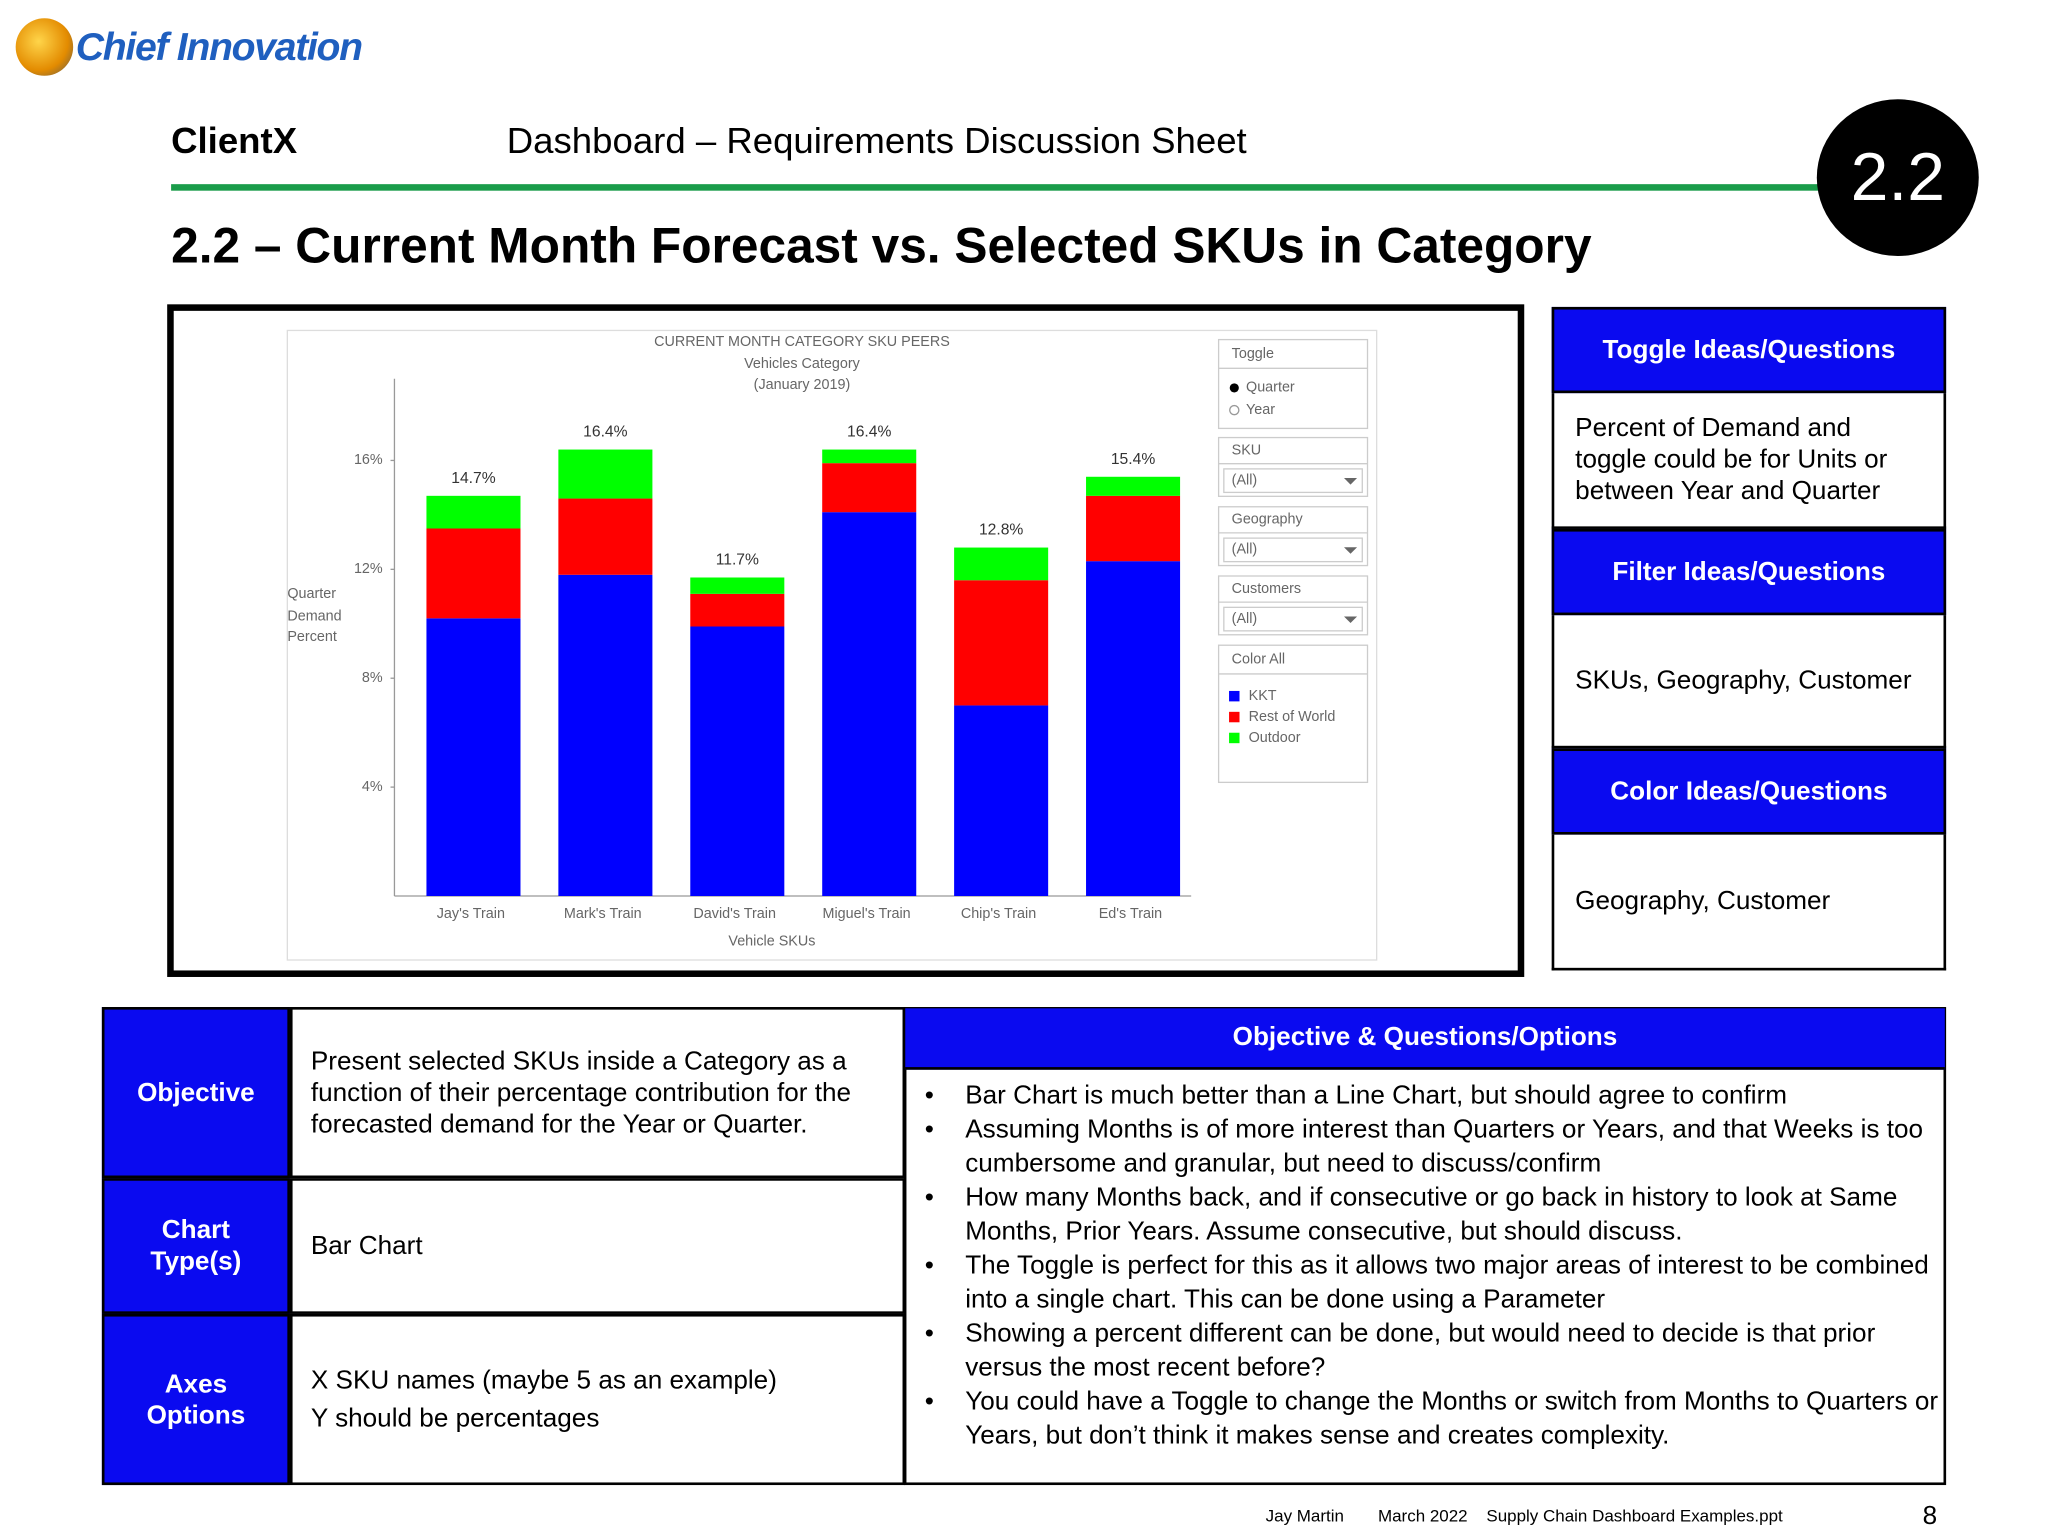 The width and height of the screenshot is (2048, 1536). What do you see at coordinates (1260, 410) in the screenshot?
I see `radio-label: Year` at bounding box center [1260, 410].